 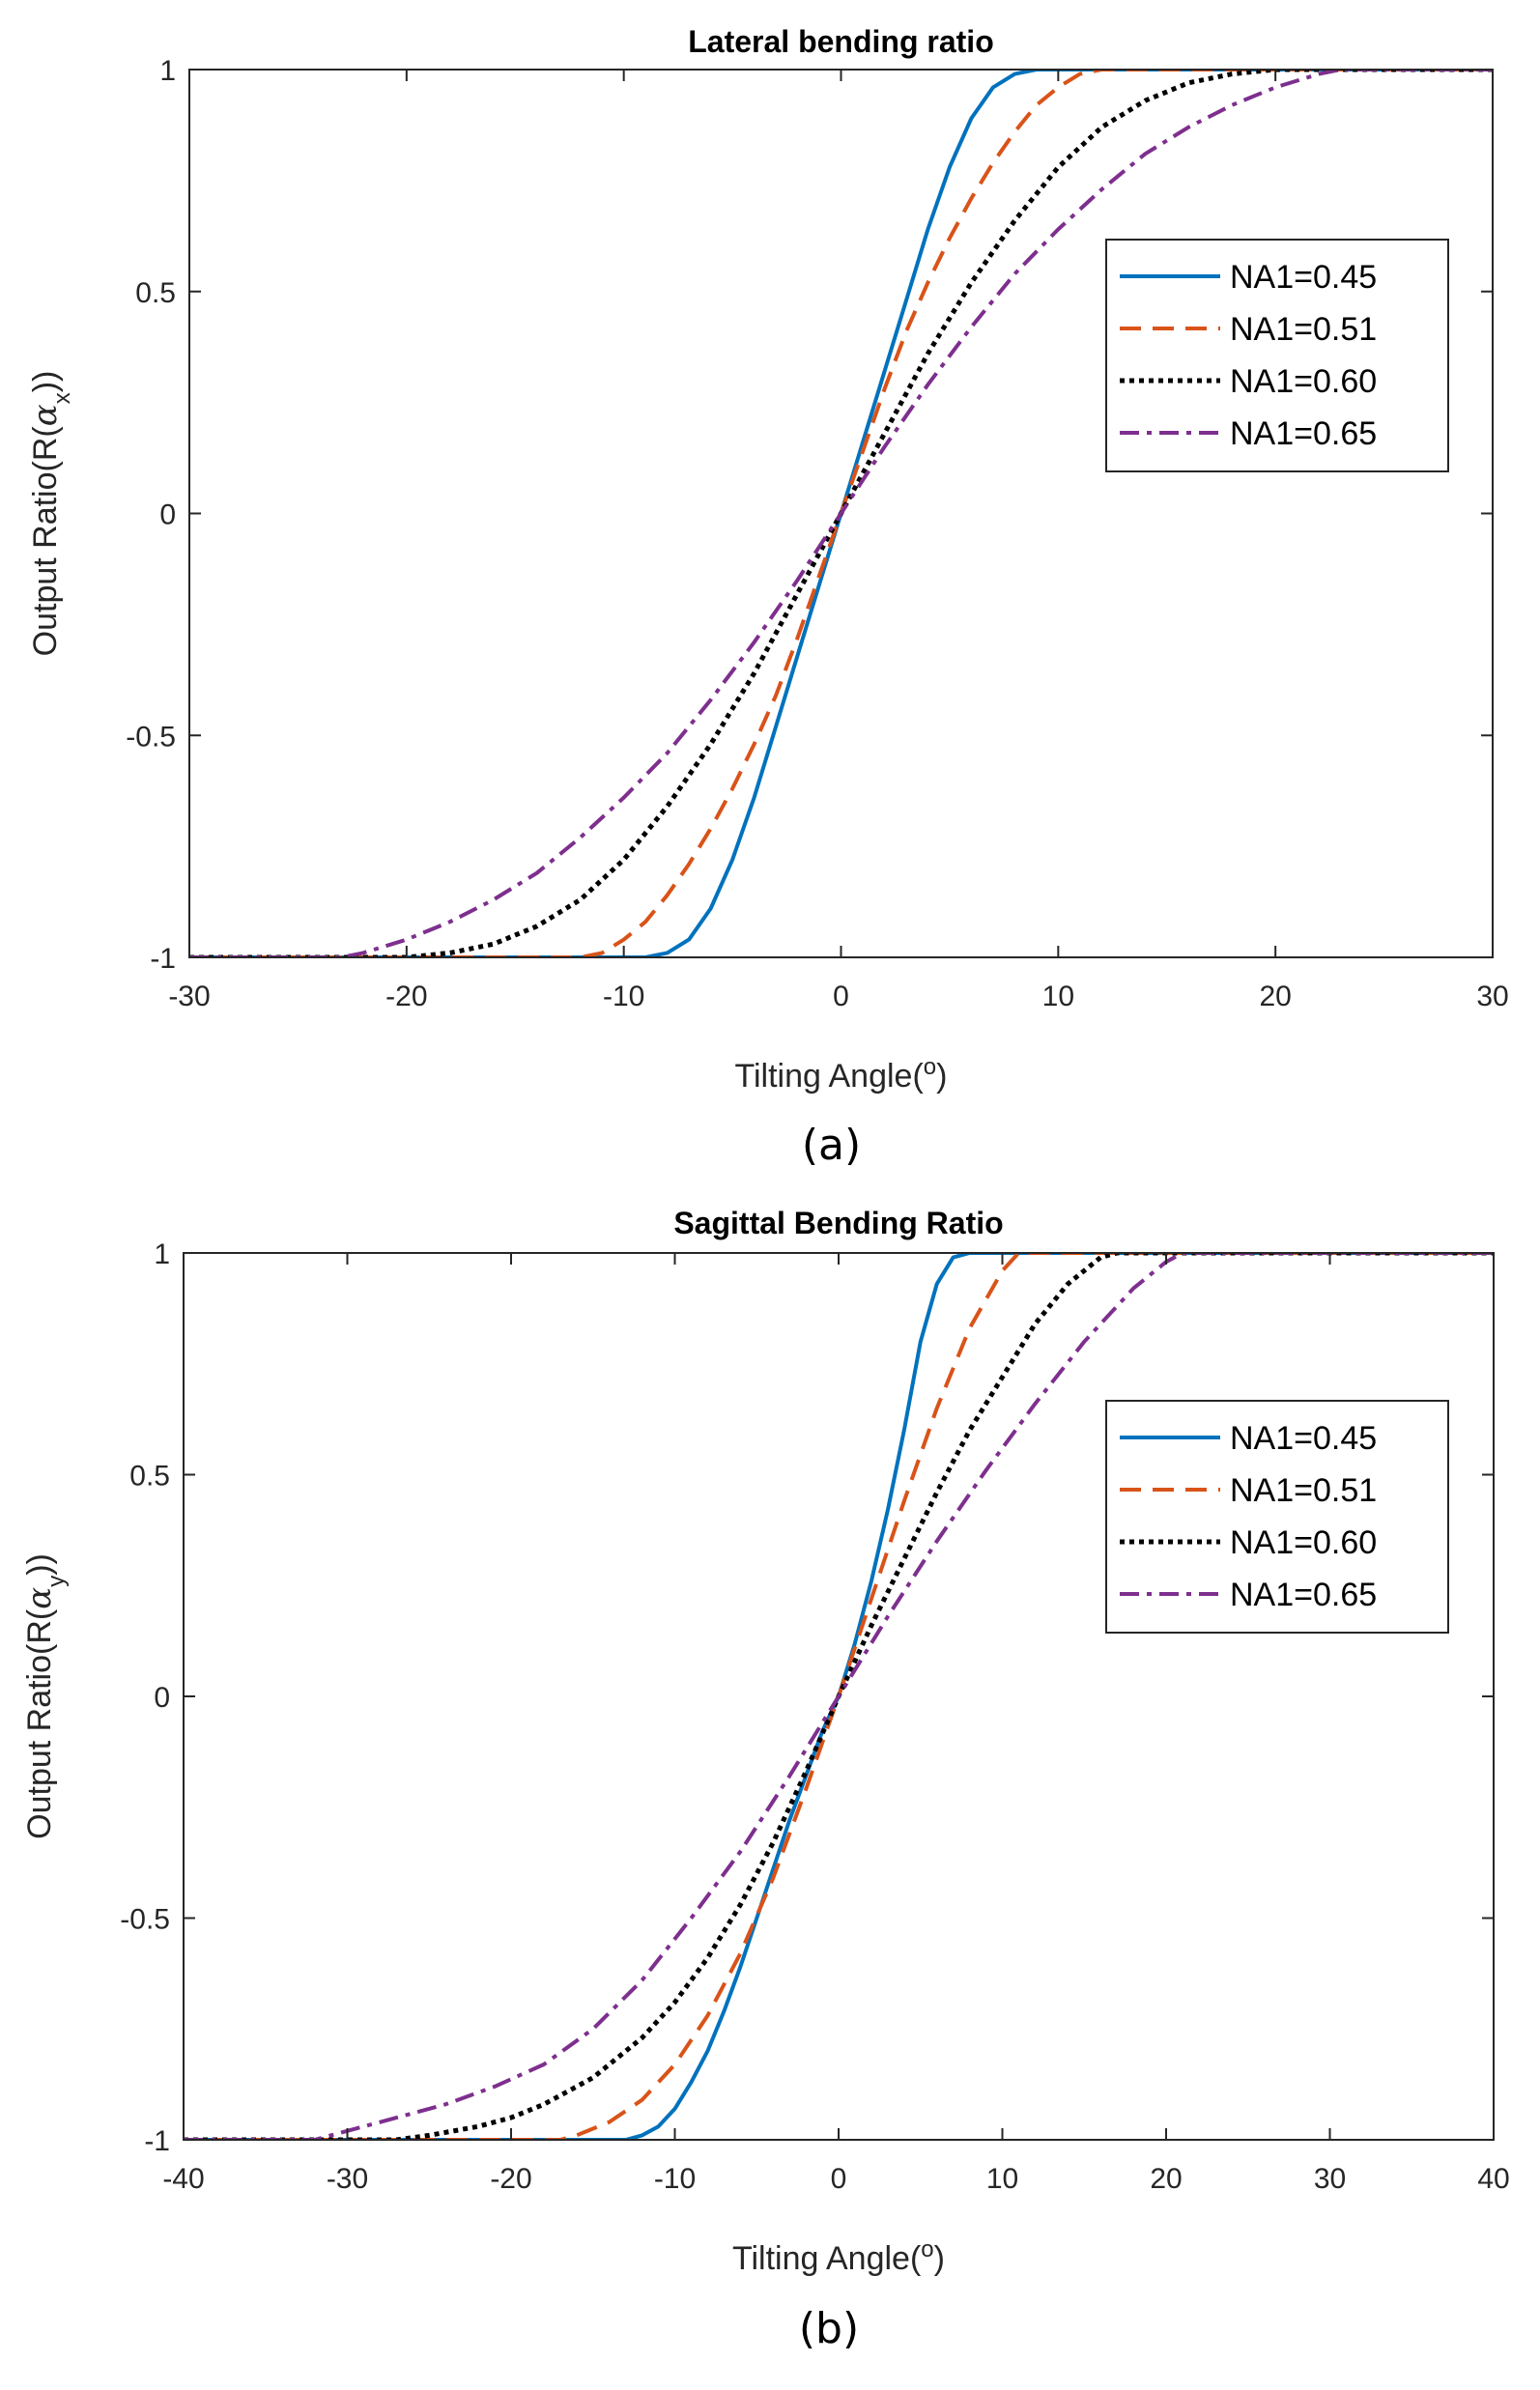 I want to click on x-tick-label: -40, so click(x=183, y=2179).